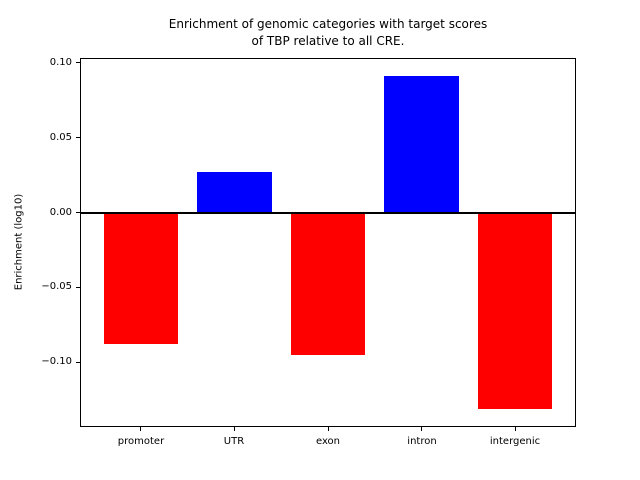  What do you see at coordinates (60, 137) in the screenshot?
I see `y-tick-label: 0.05` at bounding box center [60, 137].